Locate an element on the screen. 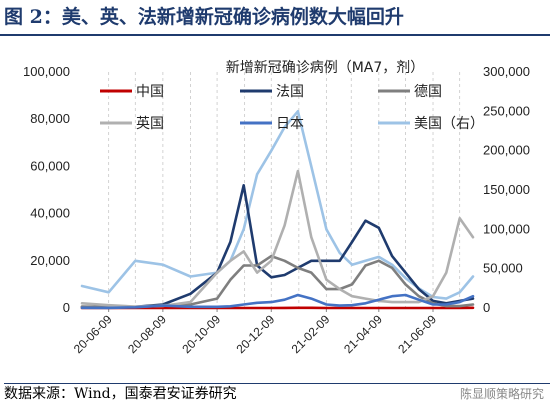 The width and height of the screenshot is (550, 409). y-left-tick-label: 100,000 is located at coordinates (46, 71).